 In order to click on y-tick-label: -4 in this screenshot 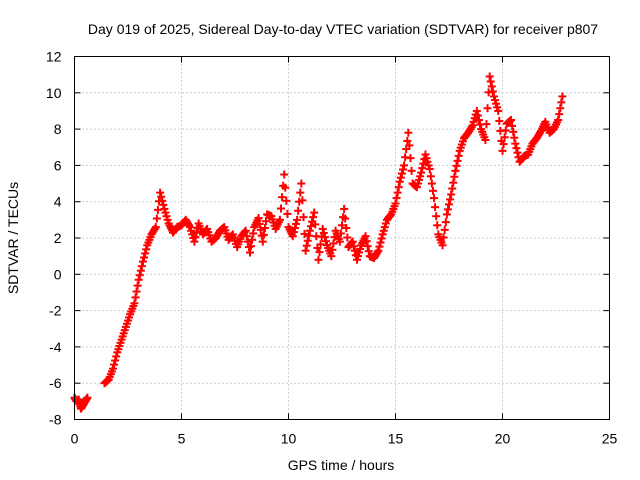, I will do `click(55, 347)`.